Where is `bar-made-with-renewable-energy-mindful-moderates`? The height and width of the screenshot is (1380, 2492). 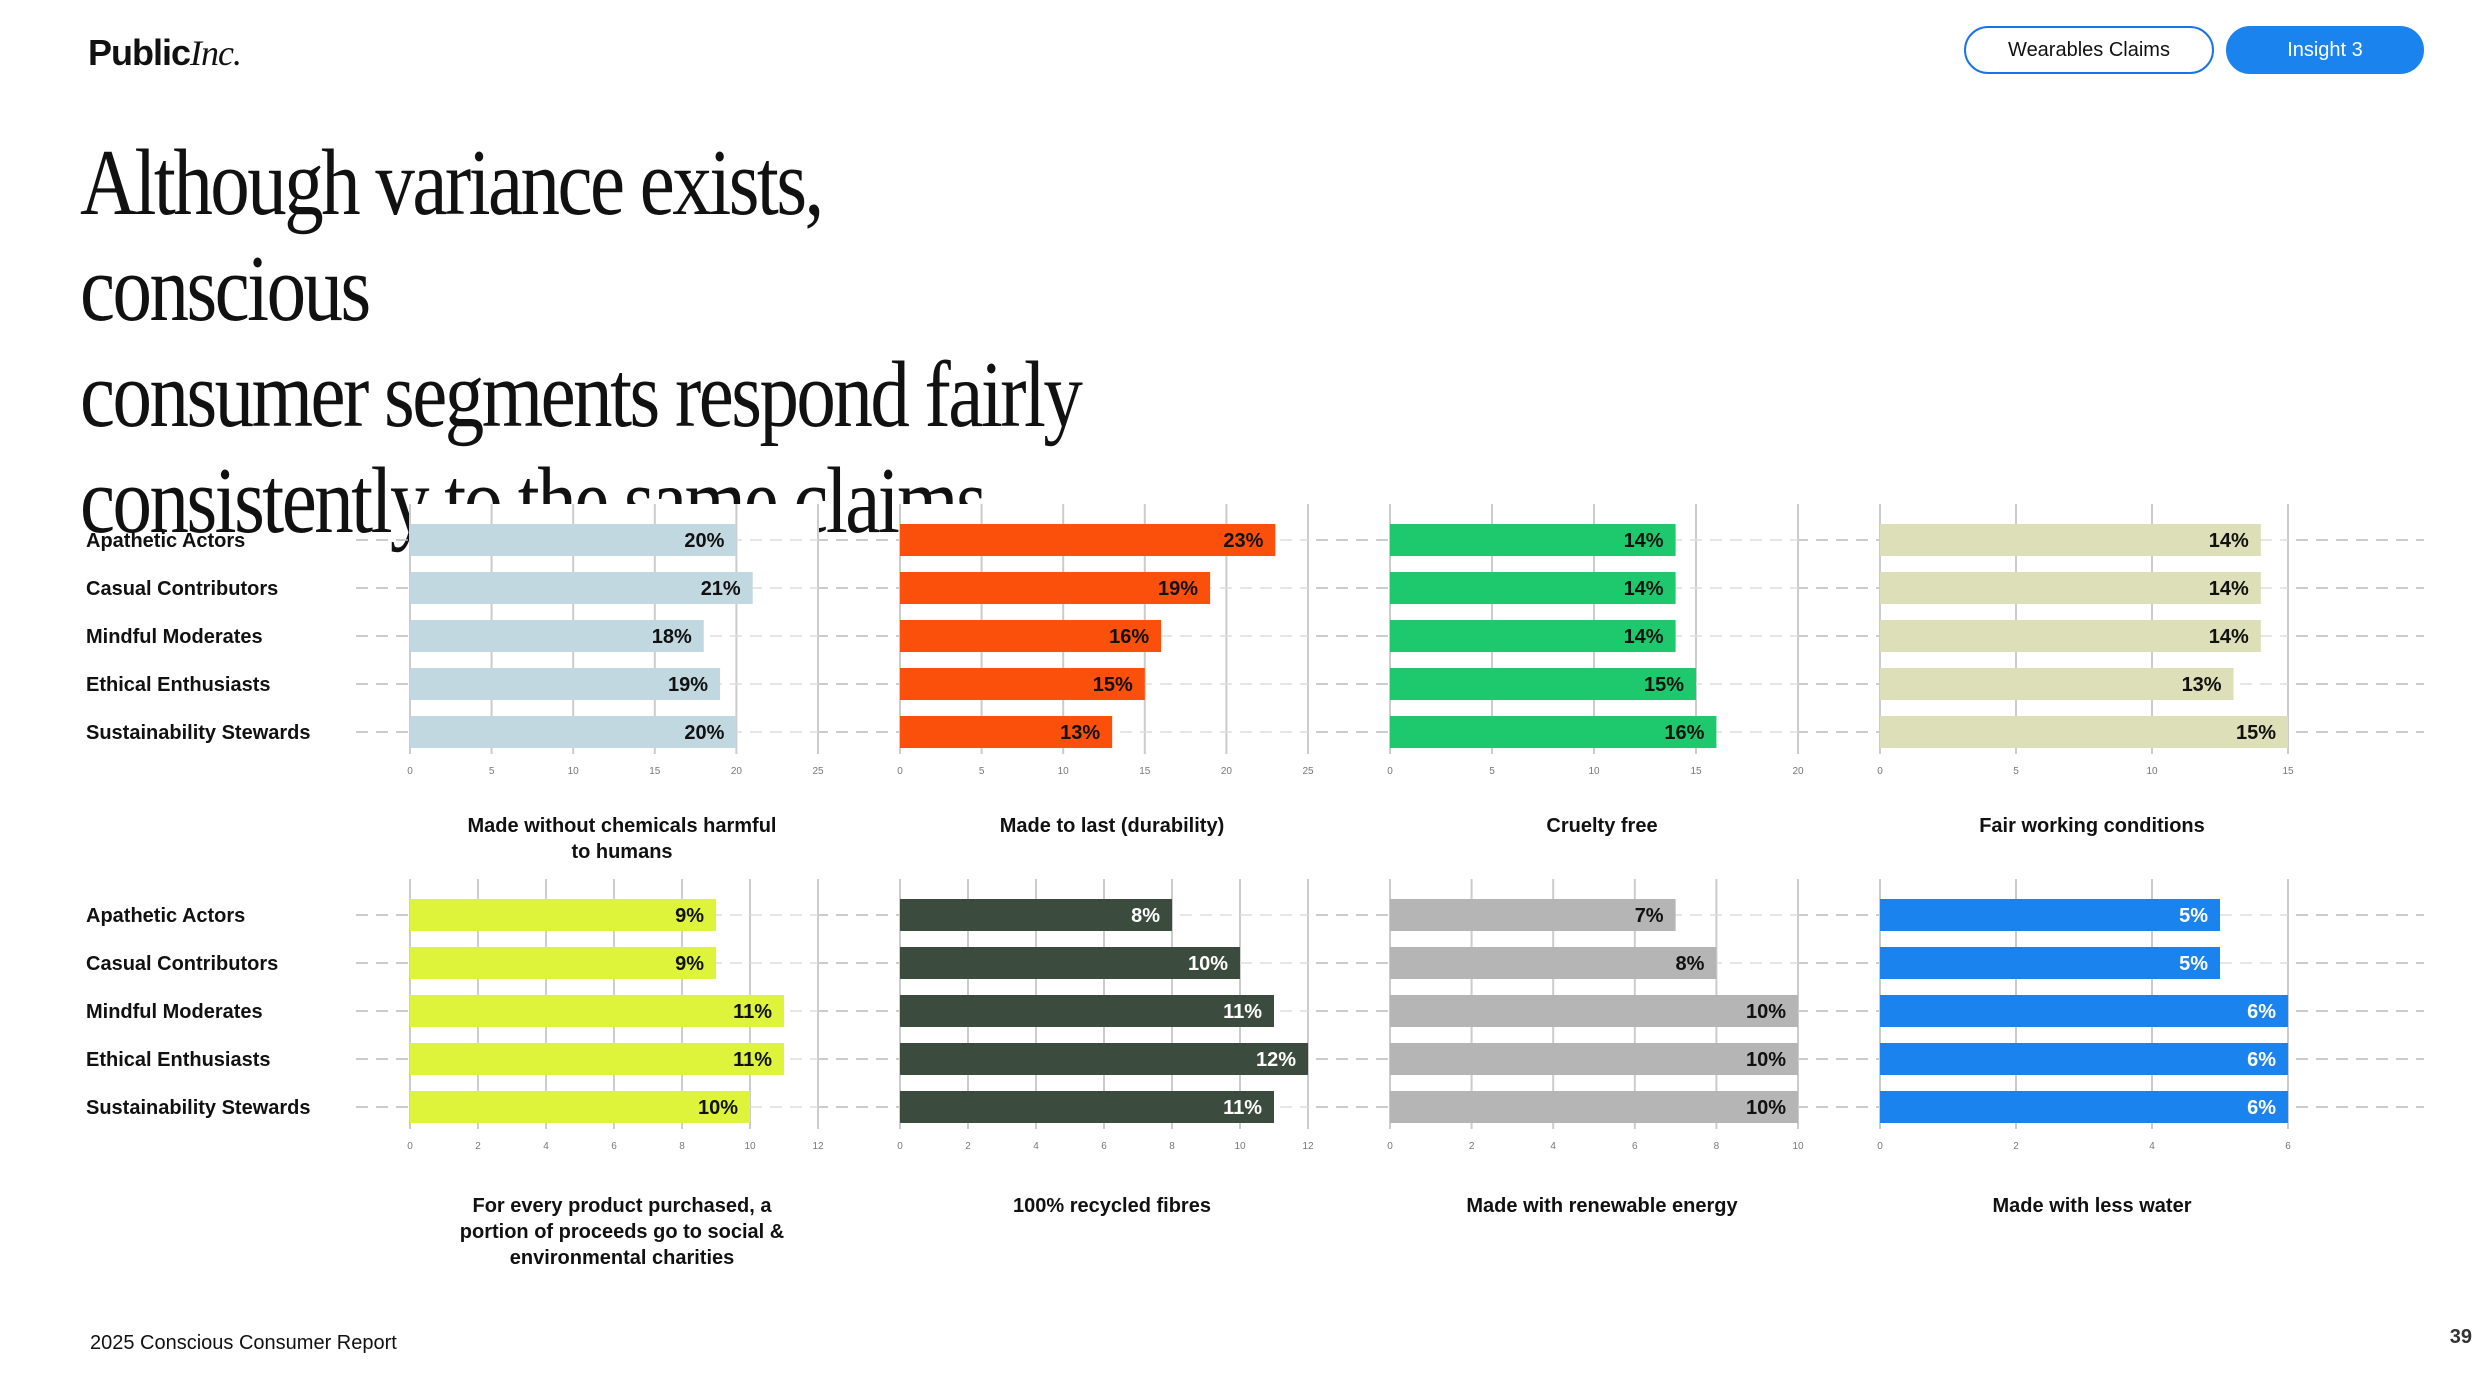
bar-made-with-renewable-energy-mindful-moderates is located at coordinates (1594, 1011).